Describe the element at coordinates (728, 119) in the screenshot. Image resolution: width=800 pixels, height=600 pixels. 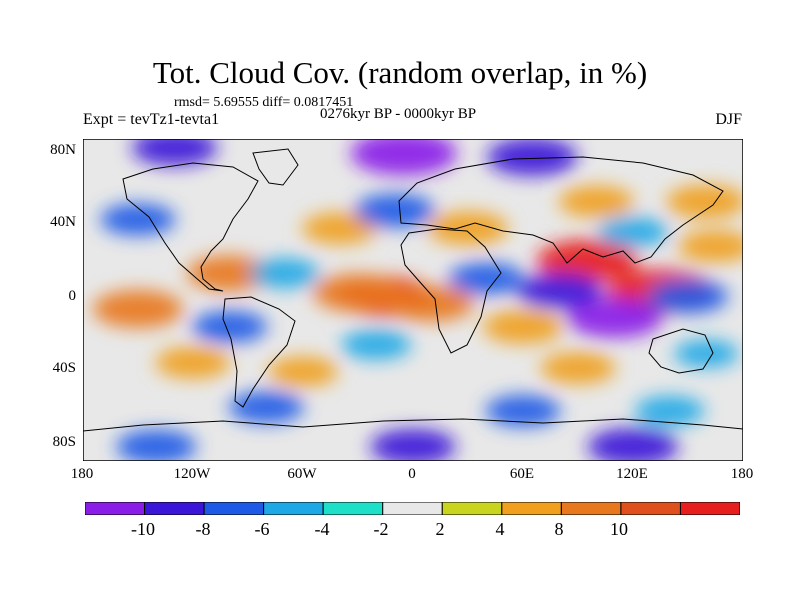
I see `season-label: DJF` at that location.